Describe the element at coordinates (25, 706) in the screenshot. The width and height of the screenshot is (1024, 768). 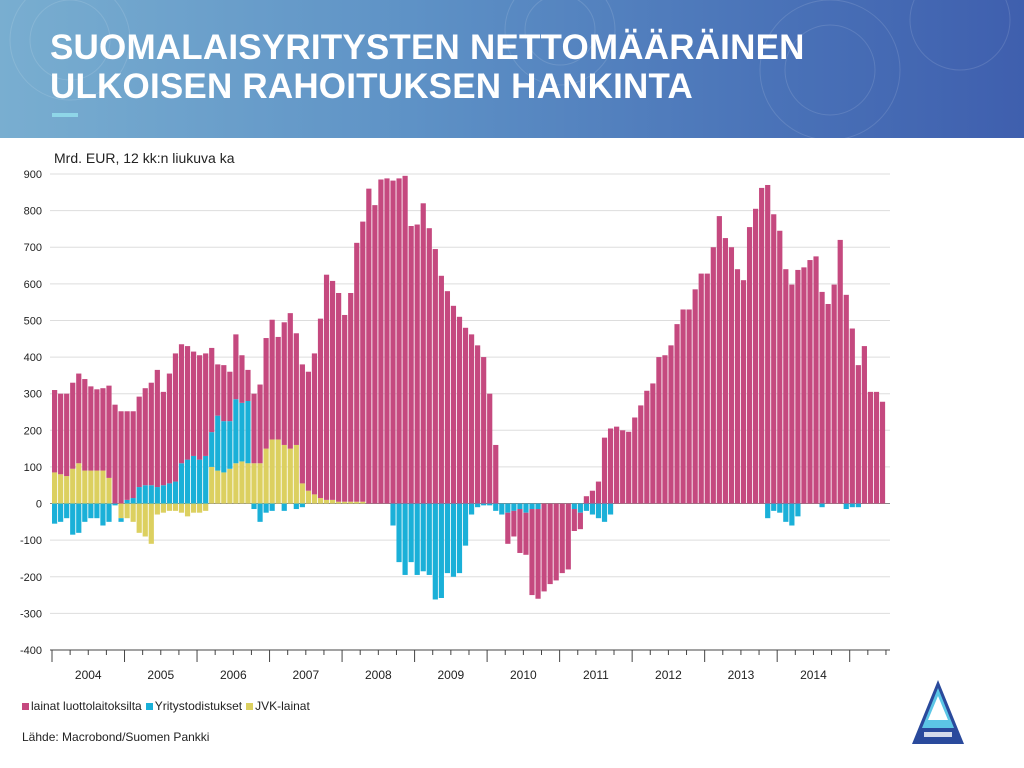
I see `legend-swatch-lainat` at that location.